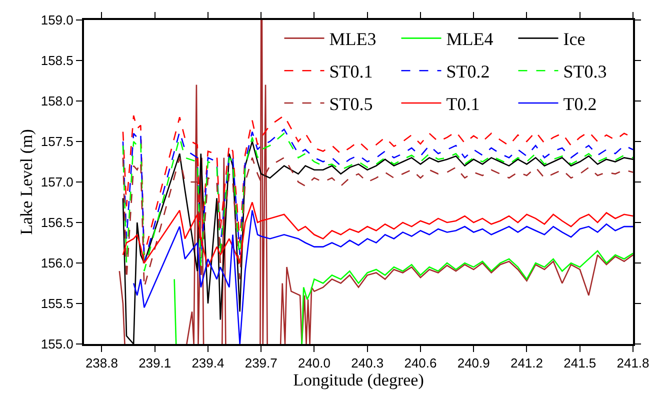 This screenshot has width=661, height=401. Describe the element at coordinates (468, 72) in the screenshot. I see `legend-label: ST0.2` at that location.